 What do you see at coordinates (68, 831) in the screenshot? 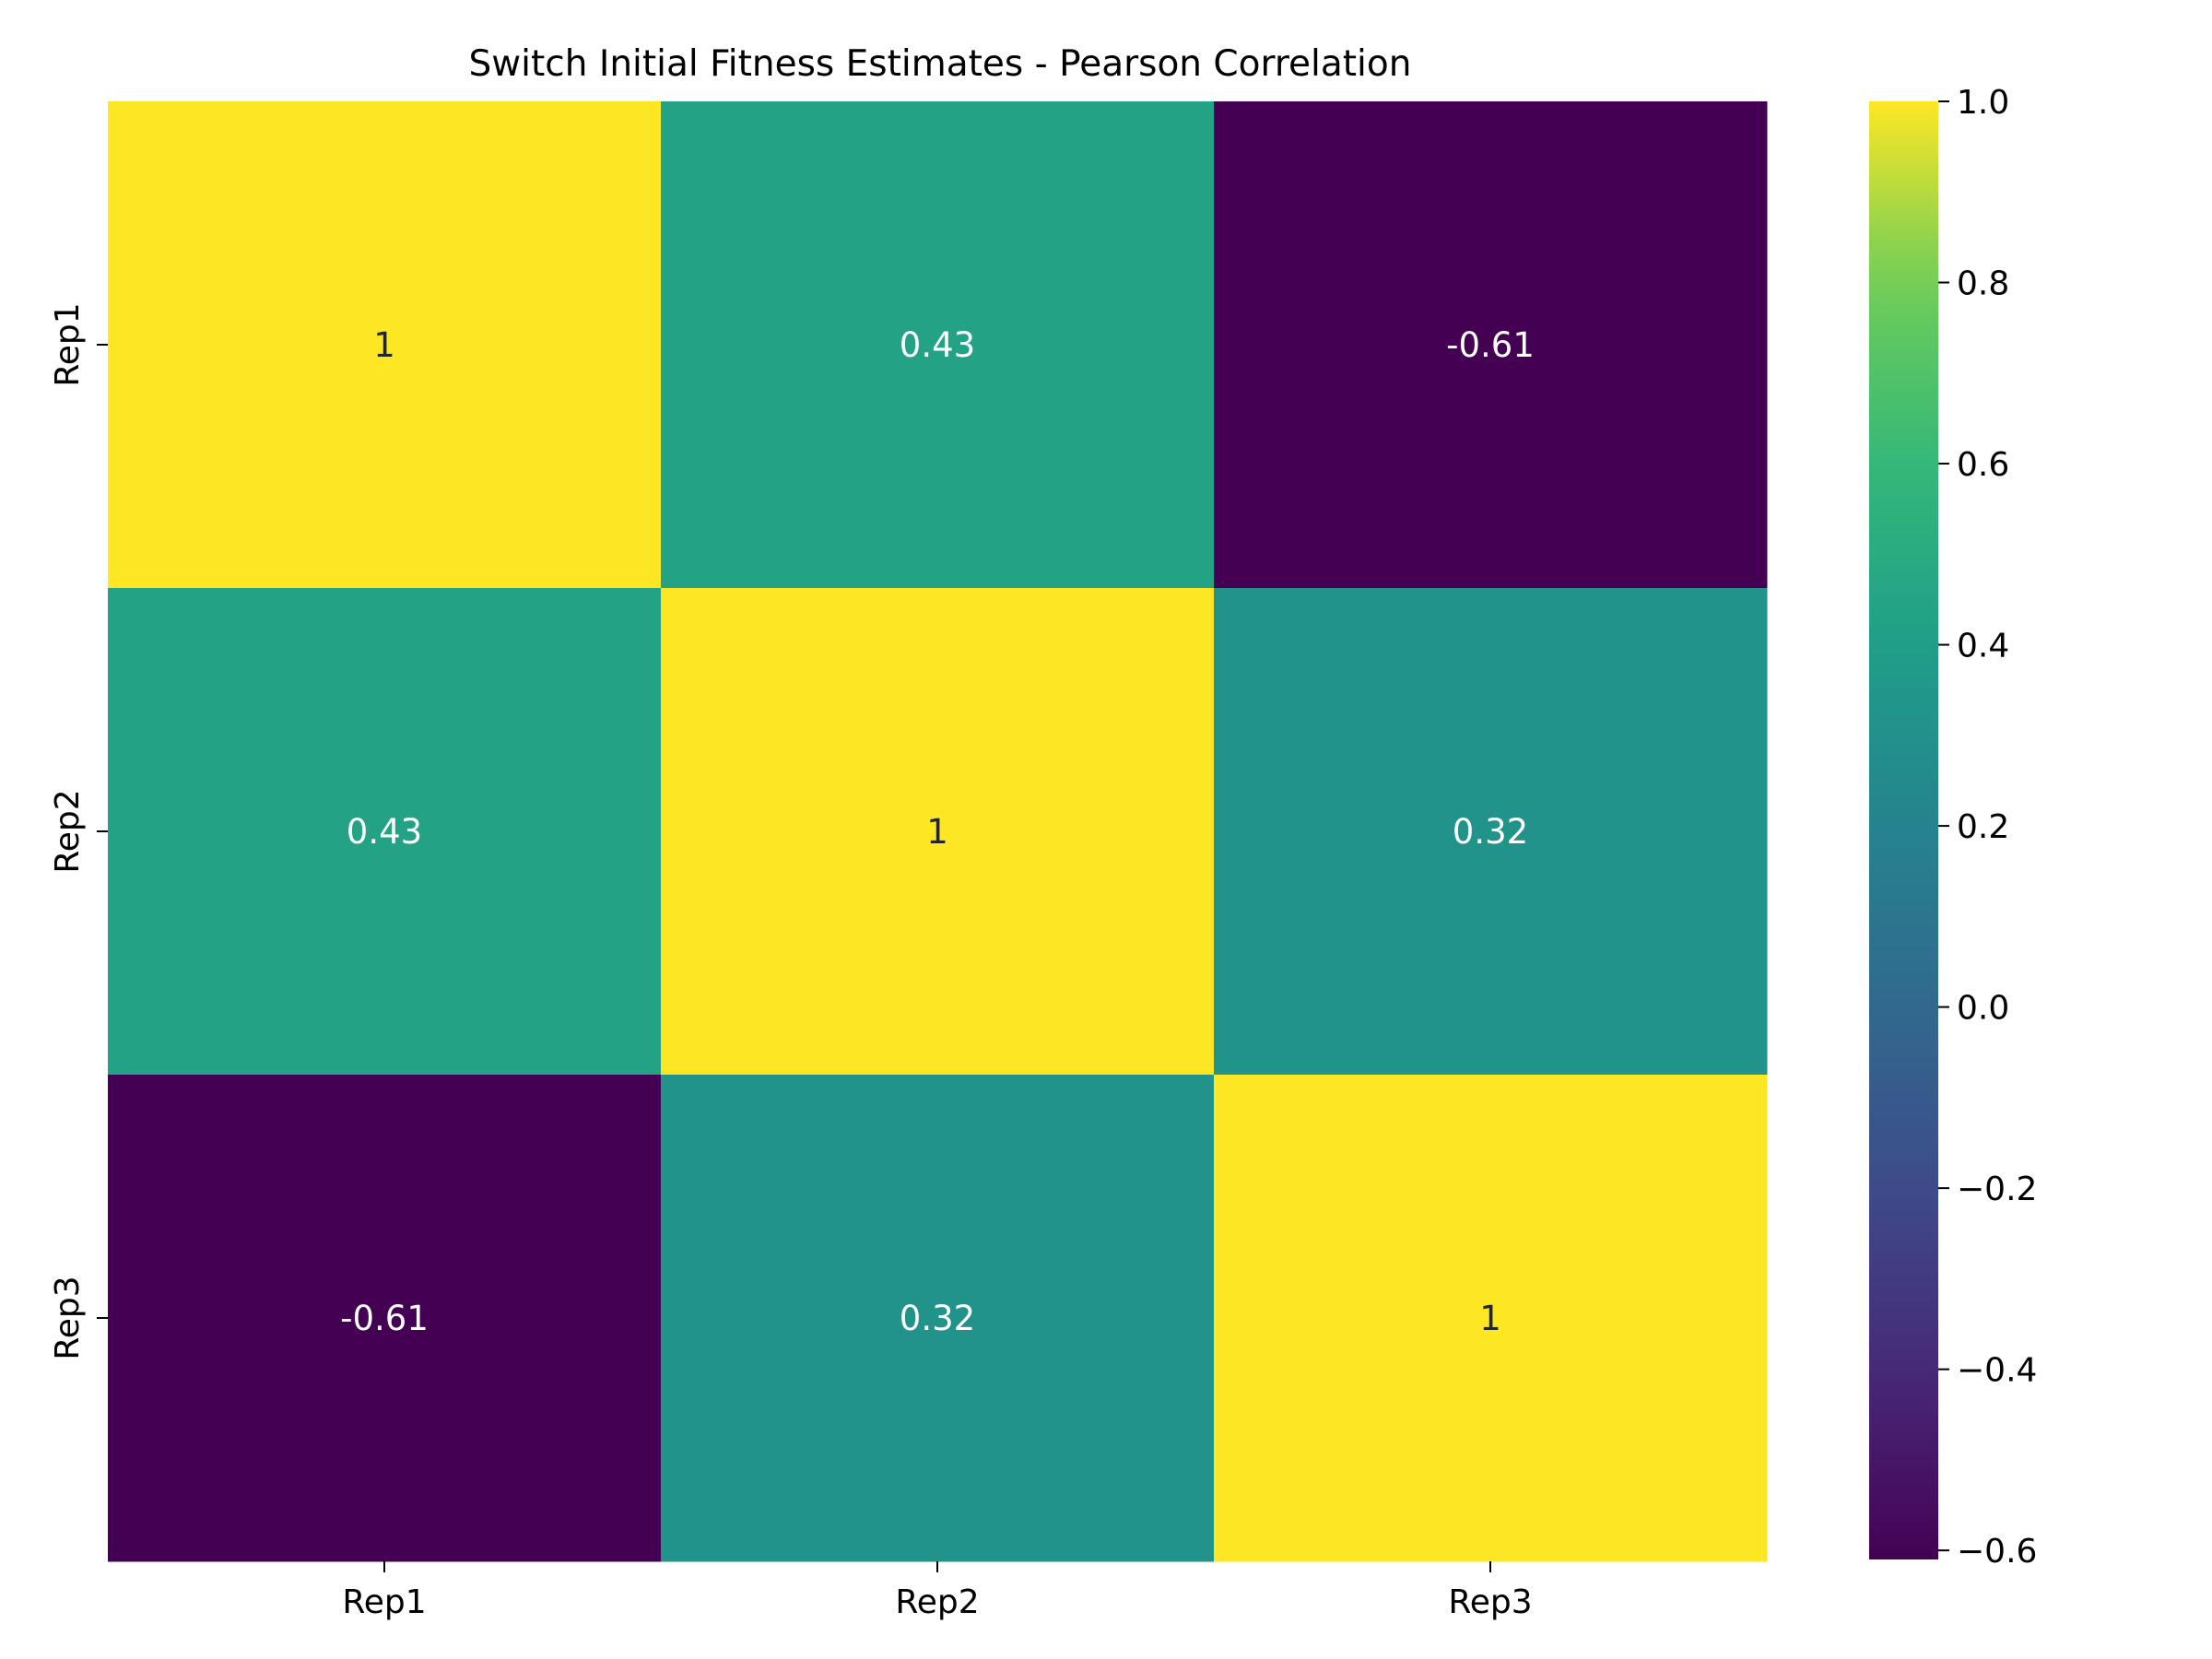
I see `y-tick-label: Rep2` at bounding box center [68, 831].